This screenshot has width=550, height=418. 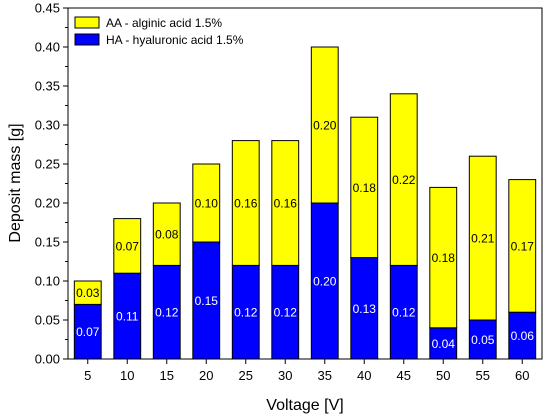 I want to click on data-label-ha-50: 0.04, so click(x=444, y=344).